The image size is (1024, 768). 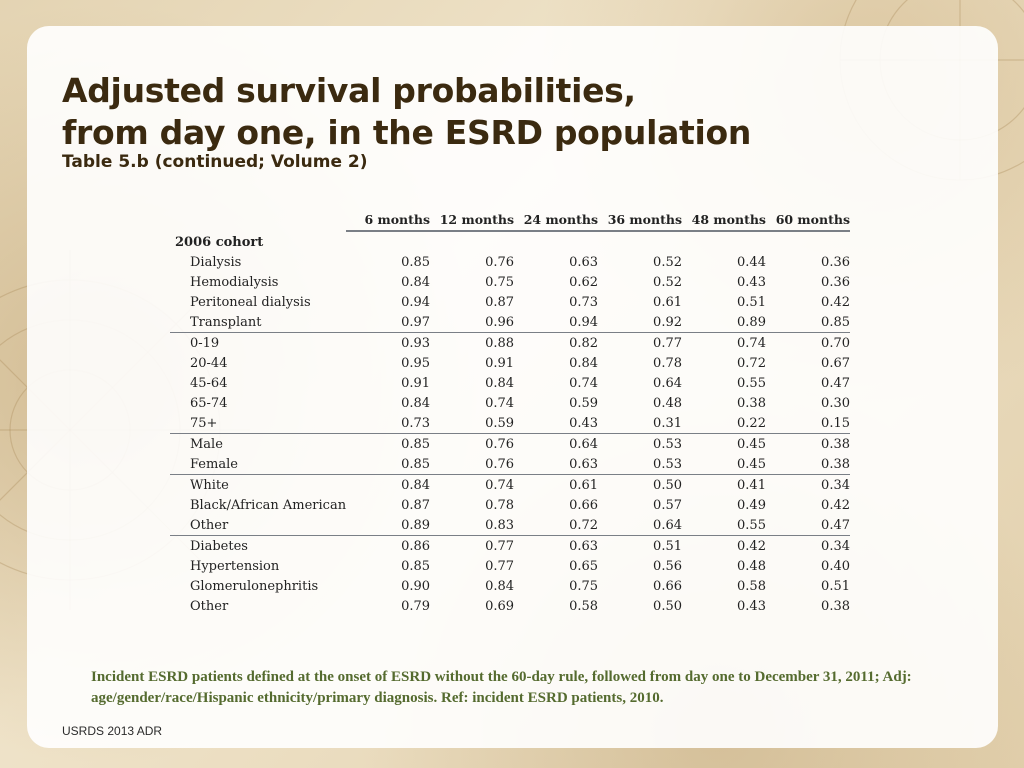 What do you see at coordinates (640, 423) in the screenshot?
I see `table-cell: 0.31` at bounding box center [640, 423].